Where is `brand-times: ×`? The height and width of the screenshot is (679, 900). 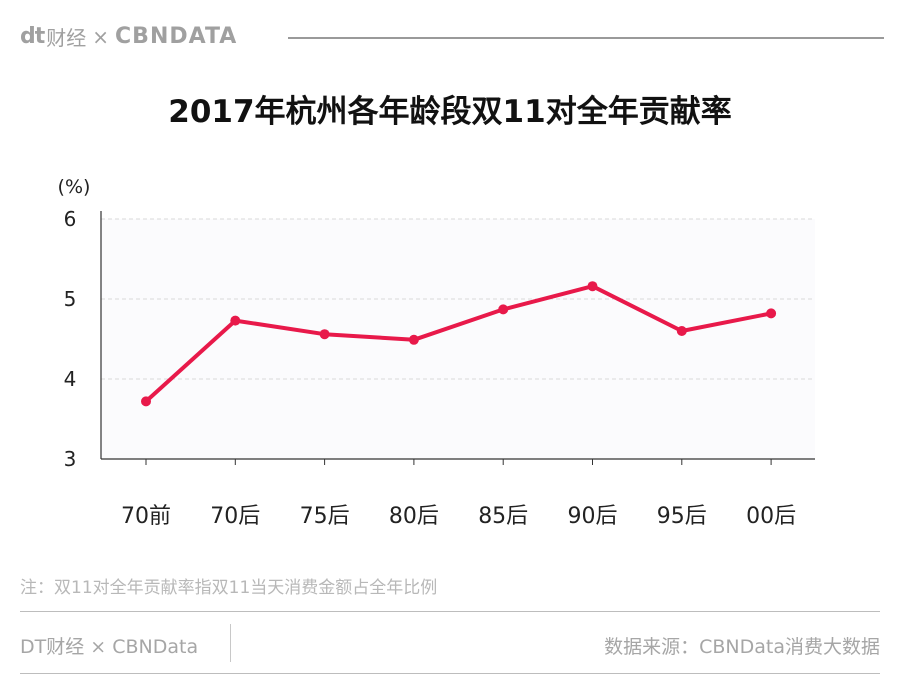 brand-times: × is located at coordinates (101, 36).